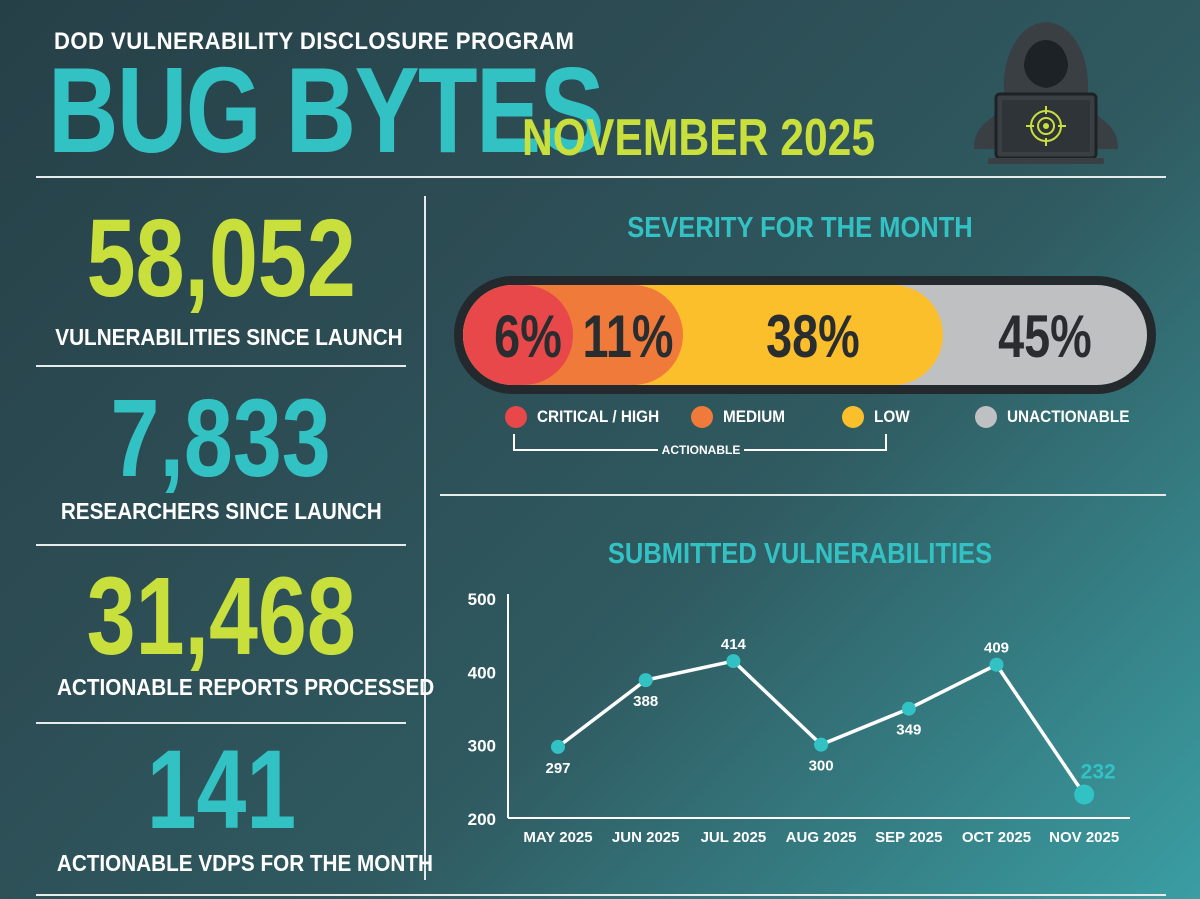 The image size is (1200, 899). What do you see at coordinates (800, 228) in the screenshot?
I see `severity-title: SEVERITY FOR THE MONTH` at bounding box center [800, 228].